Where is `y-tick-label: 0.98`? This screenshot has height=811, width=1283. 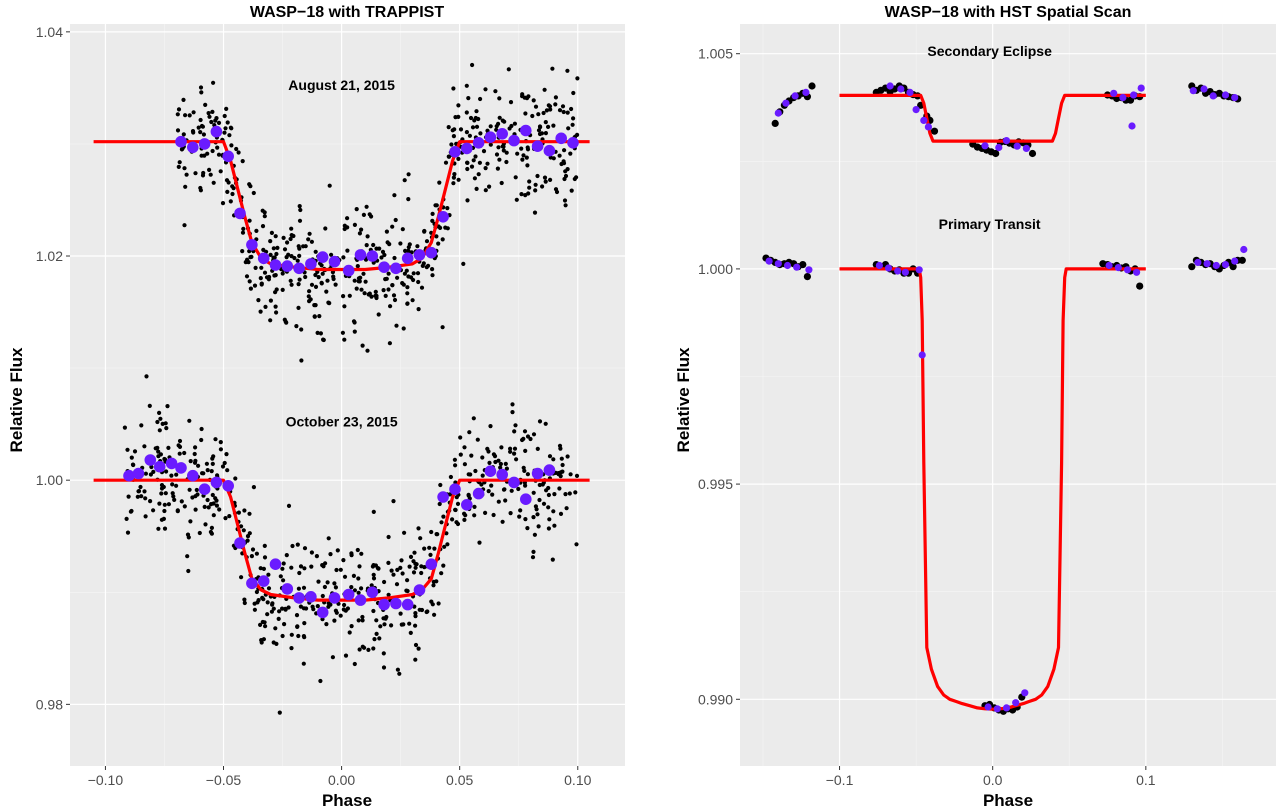
y-tick-label: 0.98 is located at coordinates (49, 704).